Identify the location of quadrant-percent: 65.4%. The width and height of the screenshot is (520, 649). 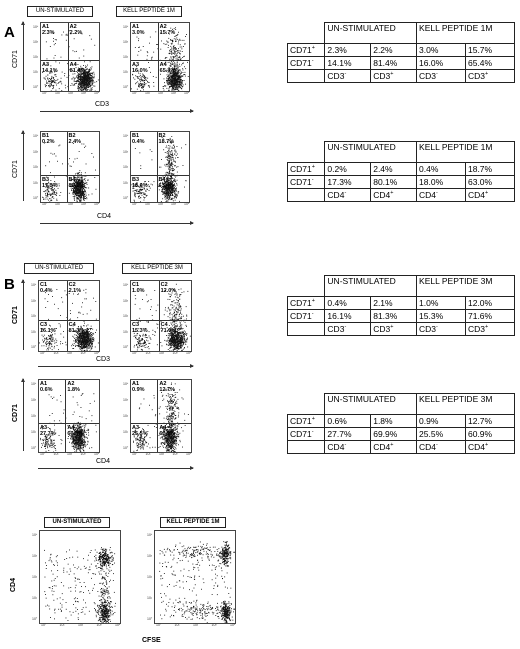
(167, 71).